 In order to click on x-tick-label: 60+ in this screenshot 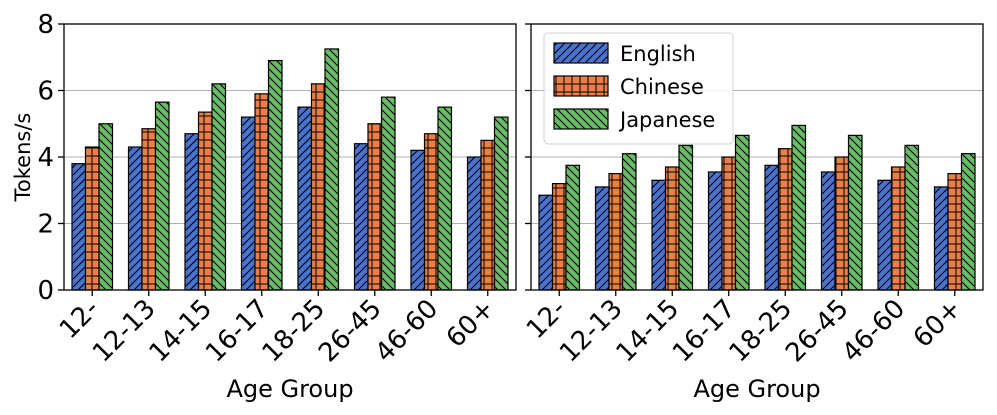, I will do `click(471, 324)`.